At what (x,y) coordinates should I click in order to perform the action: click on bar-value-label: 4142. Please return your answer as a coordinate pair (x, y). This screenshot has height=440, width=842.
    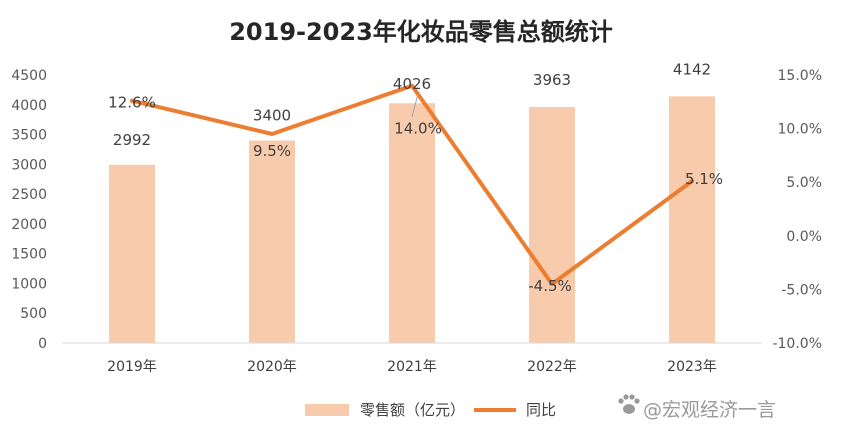
    Looking at the image, I should click on (692, 69).